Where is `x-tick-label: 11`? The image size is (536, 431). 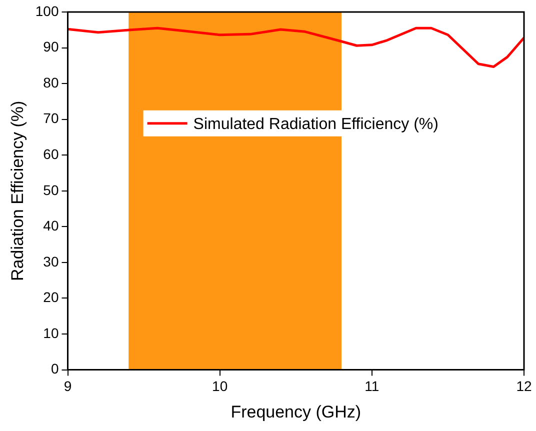 x-tick-label: 11 is located at coordinates (372, 386).